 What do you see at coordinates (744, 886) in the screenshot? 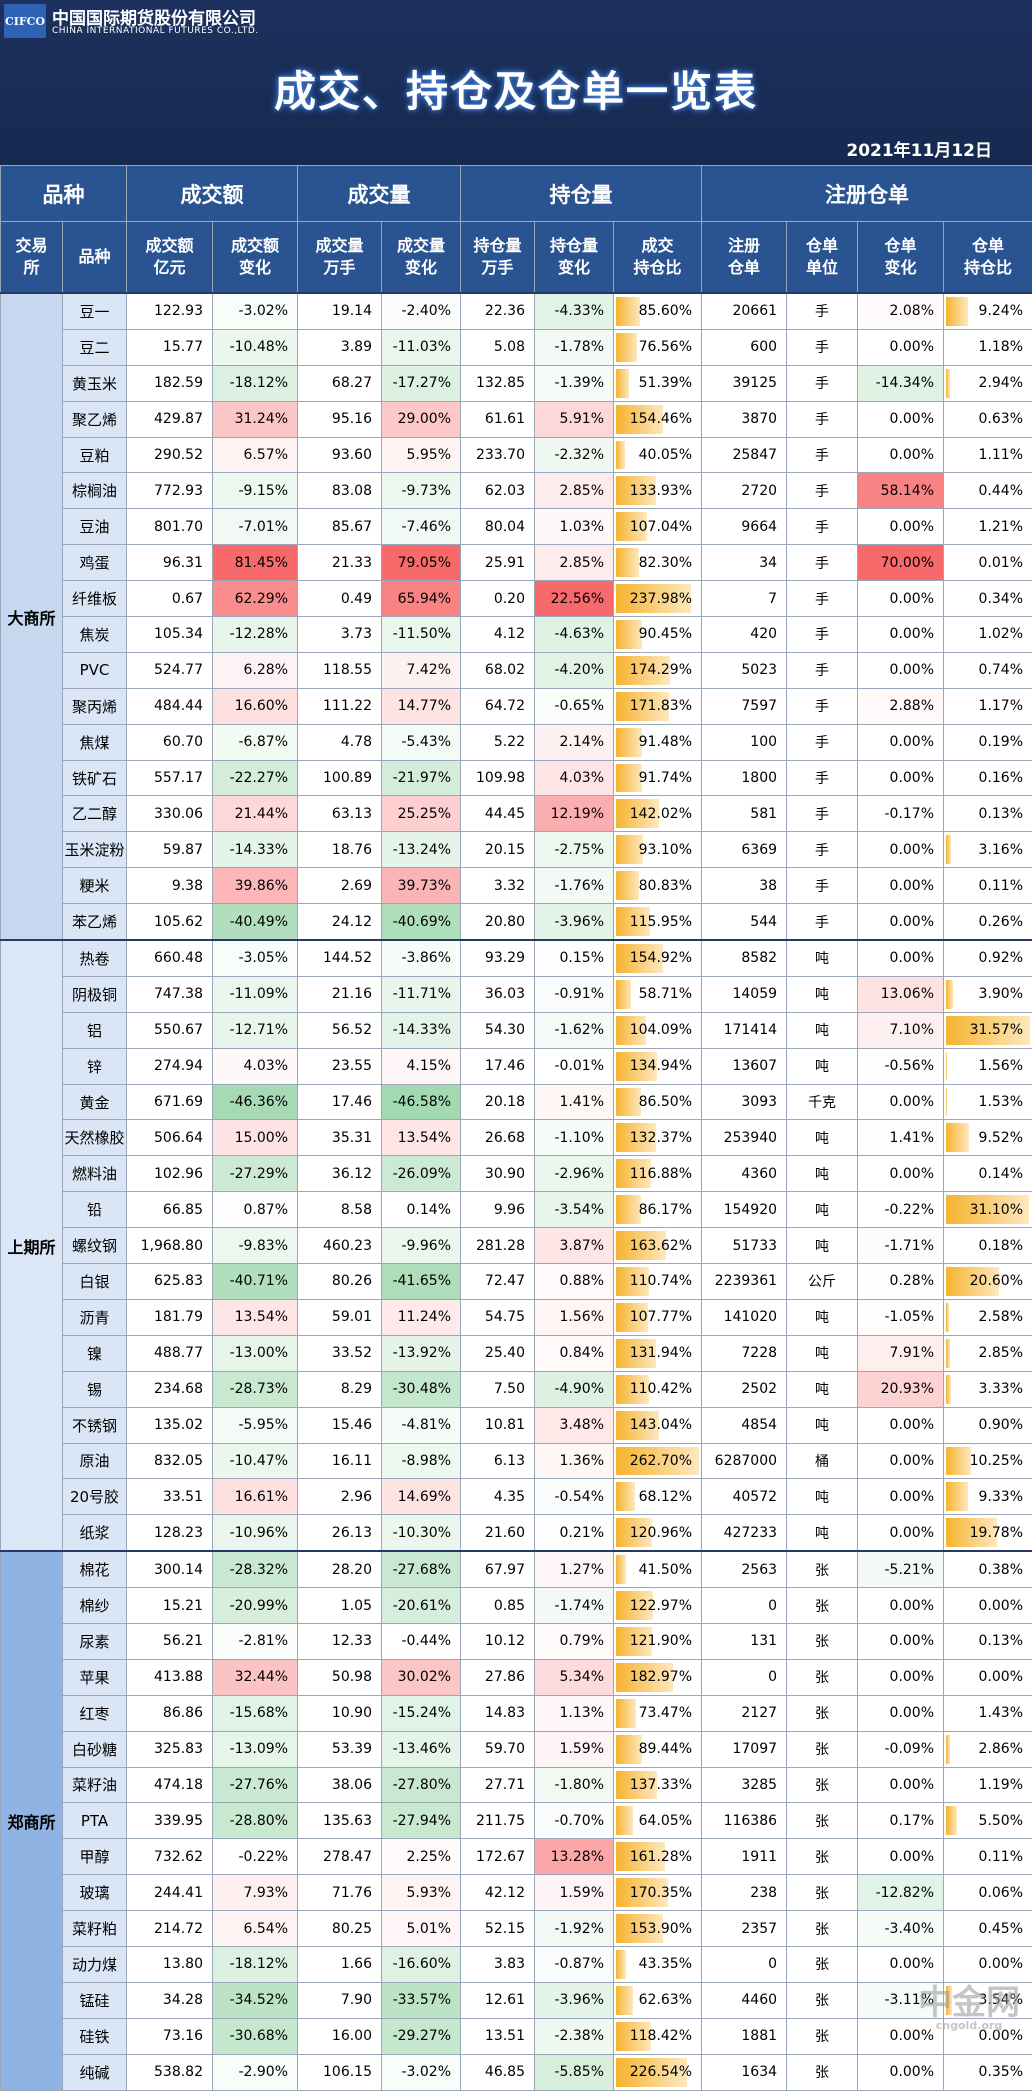
I see `value-cell: 38` at bounding box center [744, 886].